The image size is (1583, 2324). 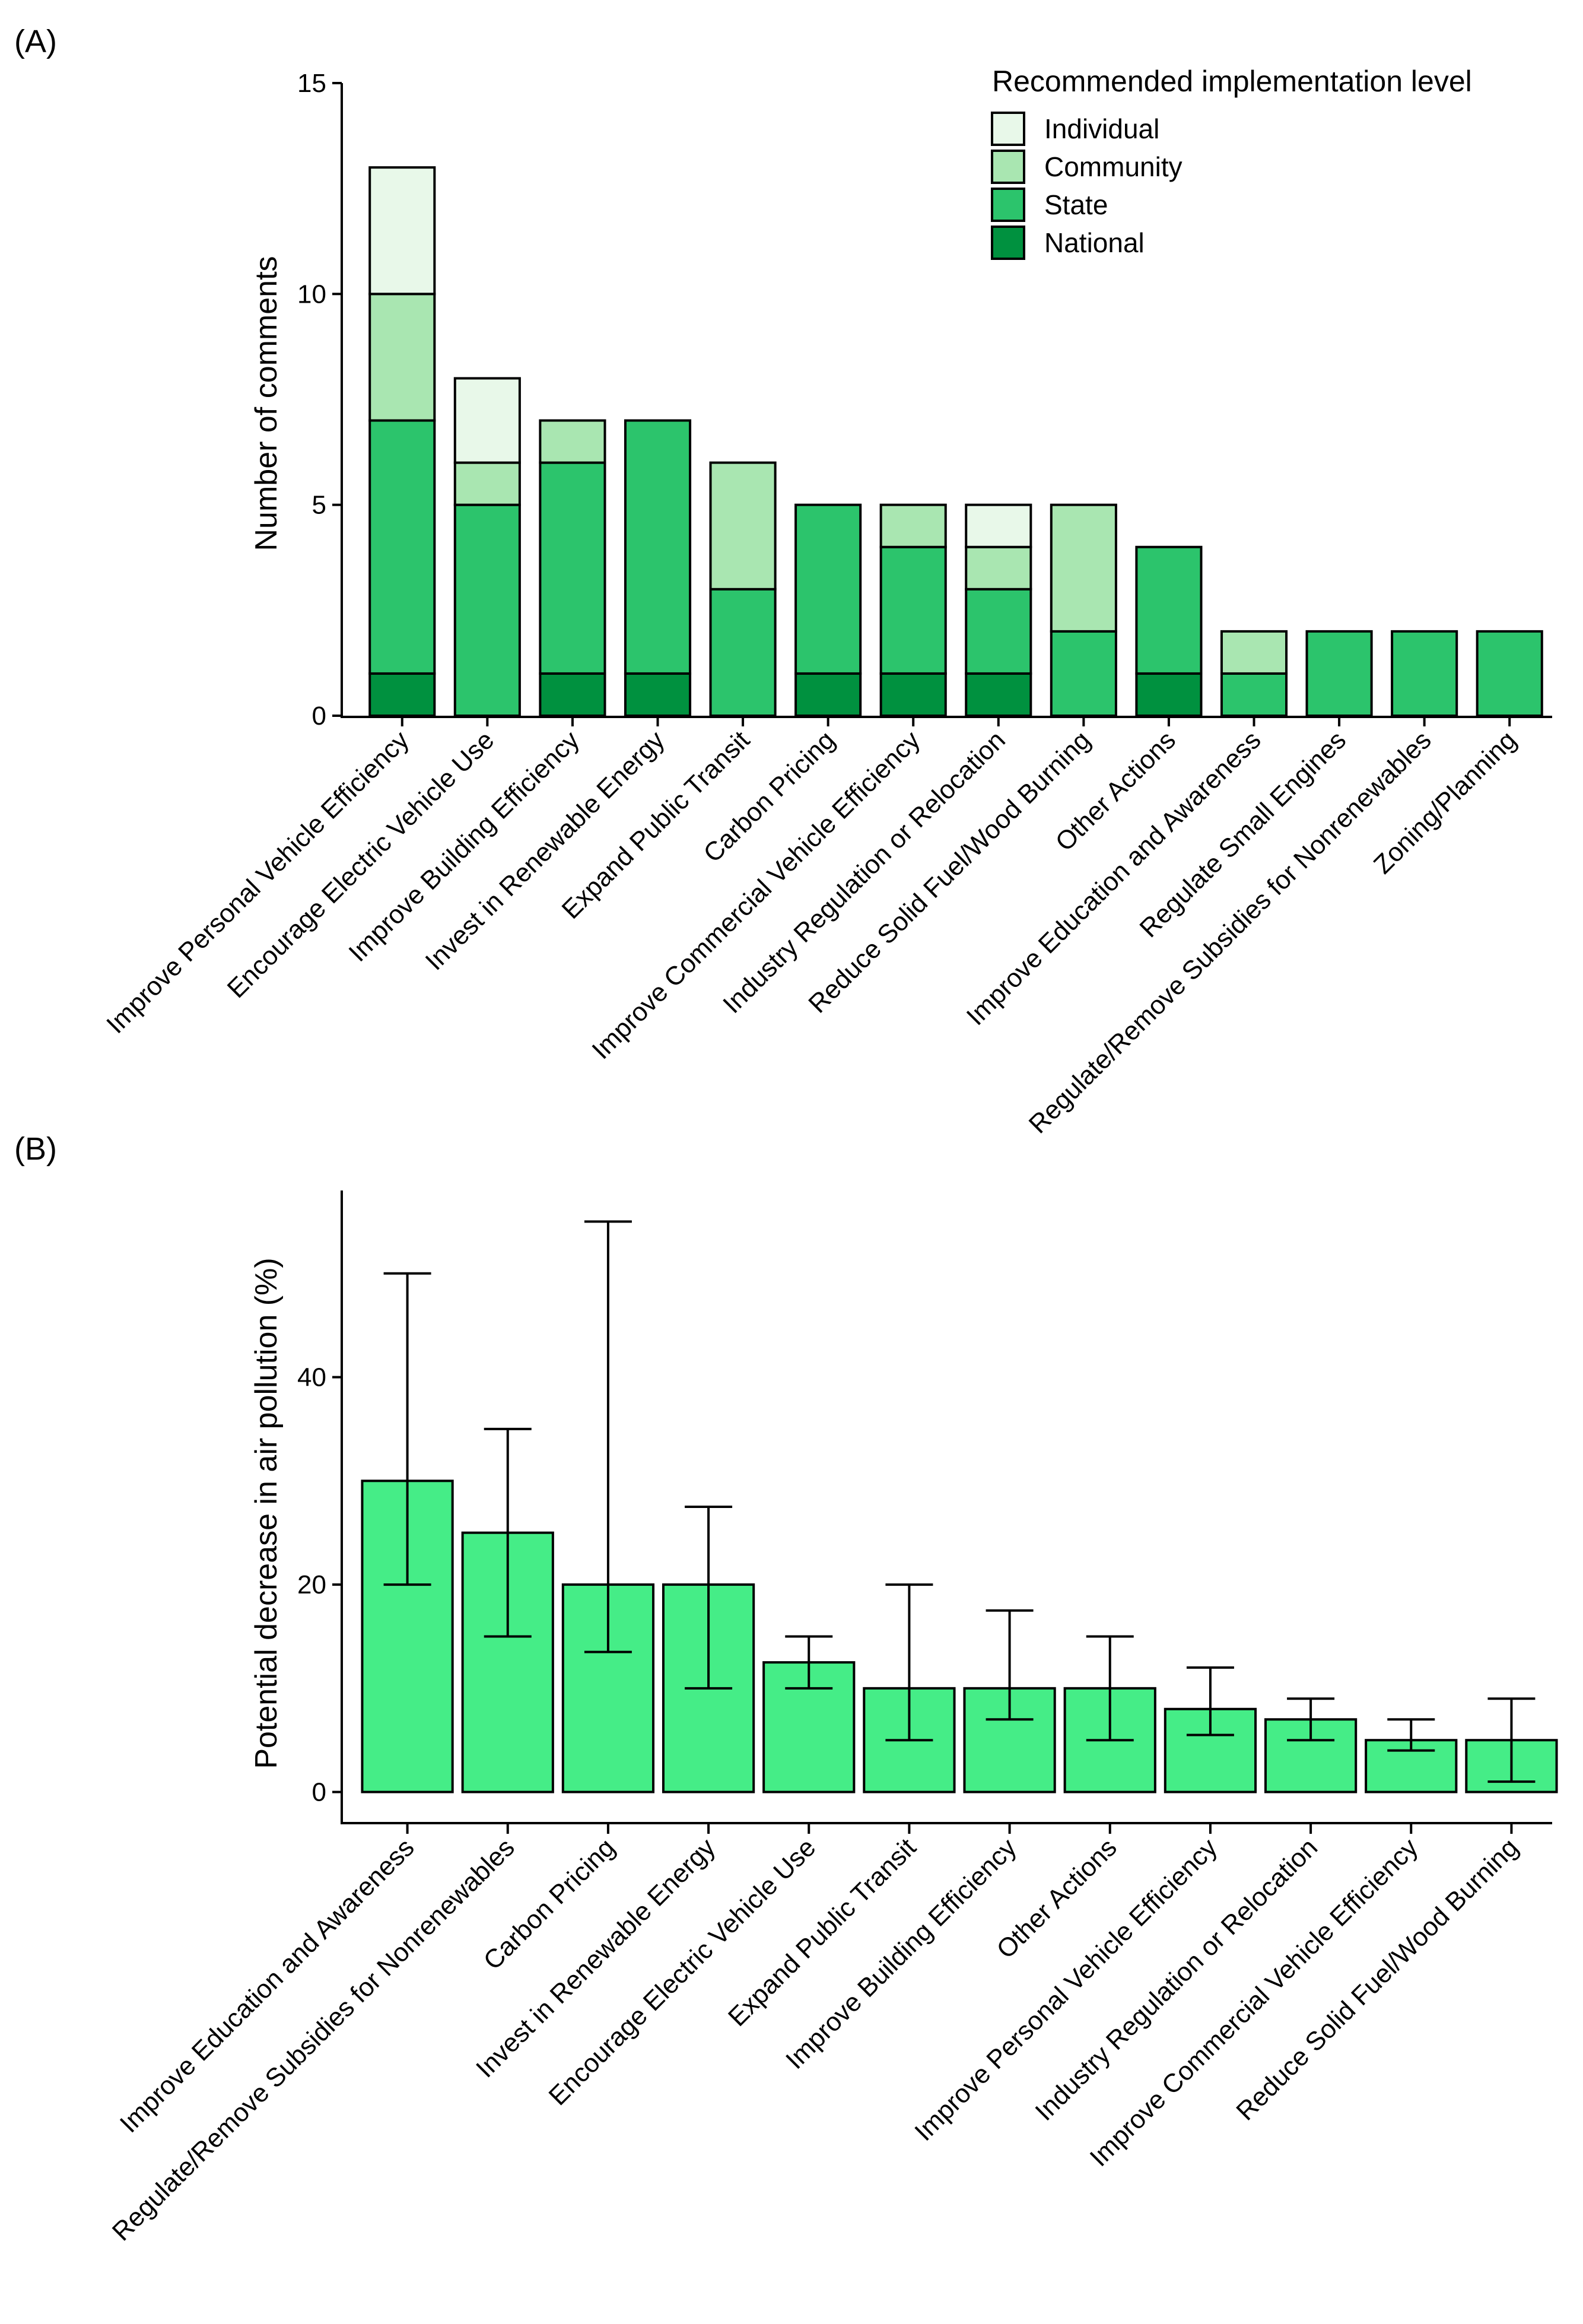 I want to click on panel-a-label: (A), so click(x=35, y=41).